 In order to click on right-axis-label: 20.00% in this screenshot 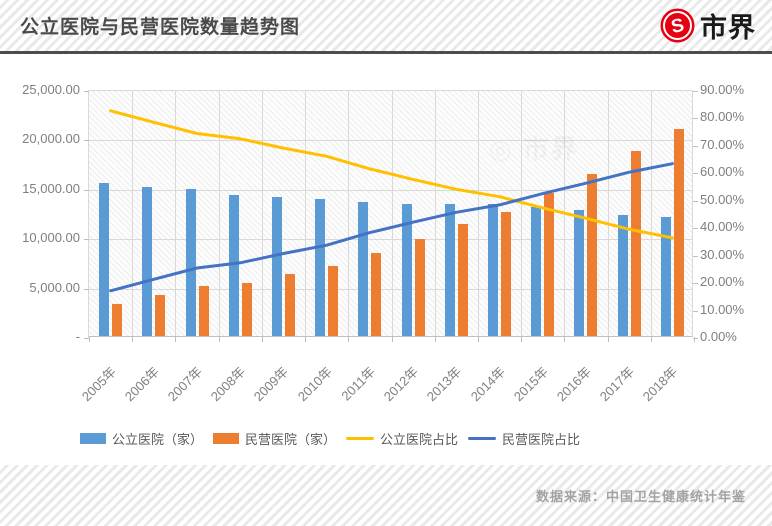, I will do `click(722, 282)`.